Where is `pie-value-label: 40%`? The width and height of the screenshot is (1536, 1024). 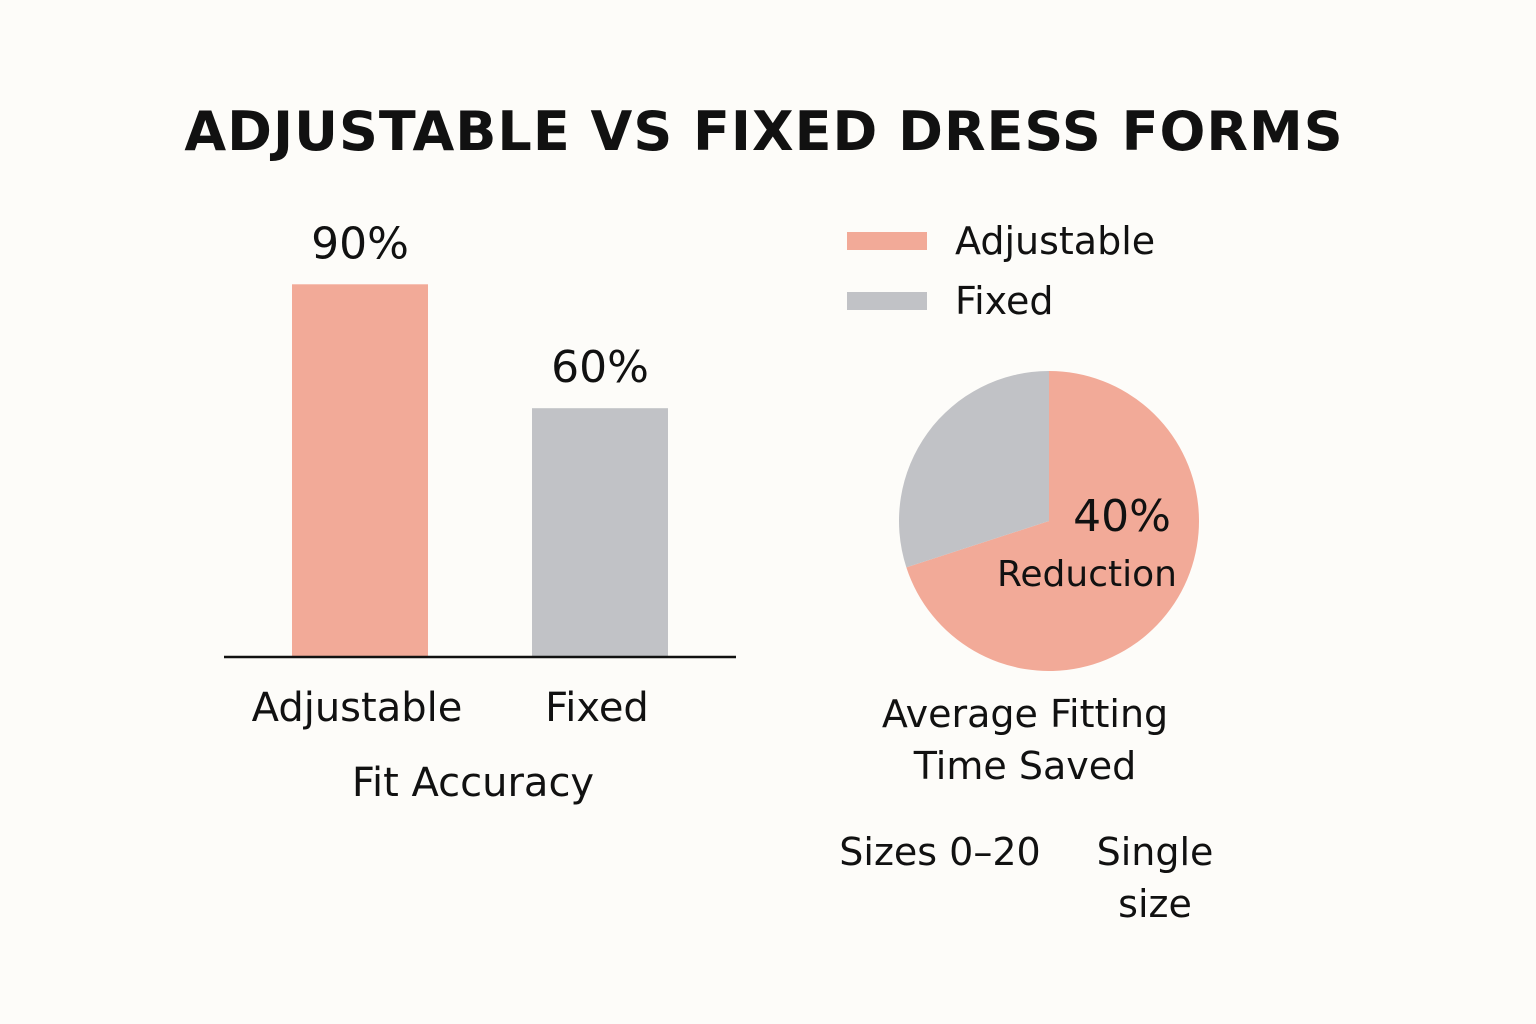 pie-value-label: 40% is located at coordinates (1122, 516).